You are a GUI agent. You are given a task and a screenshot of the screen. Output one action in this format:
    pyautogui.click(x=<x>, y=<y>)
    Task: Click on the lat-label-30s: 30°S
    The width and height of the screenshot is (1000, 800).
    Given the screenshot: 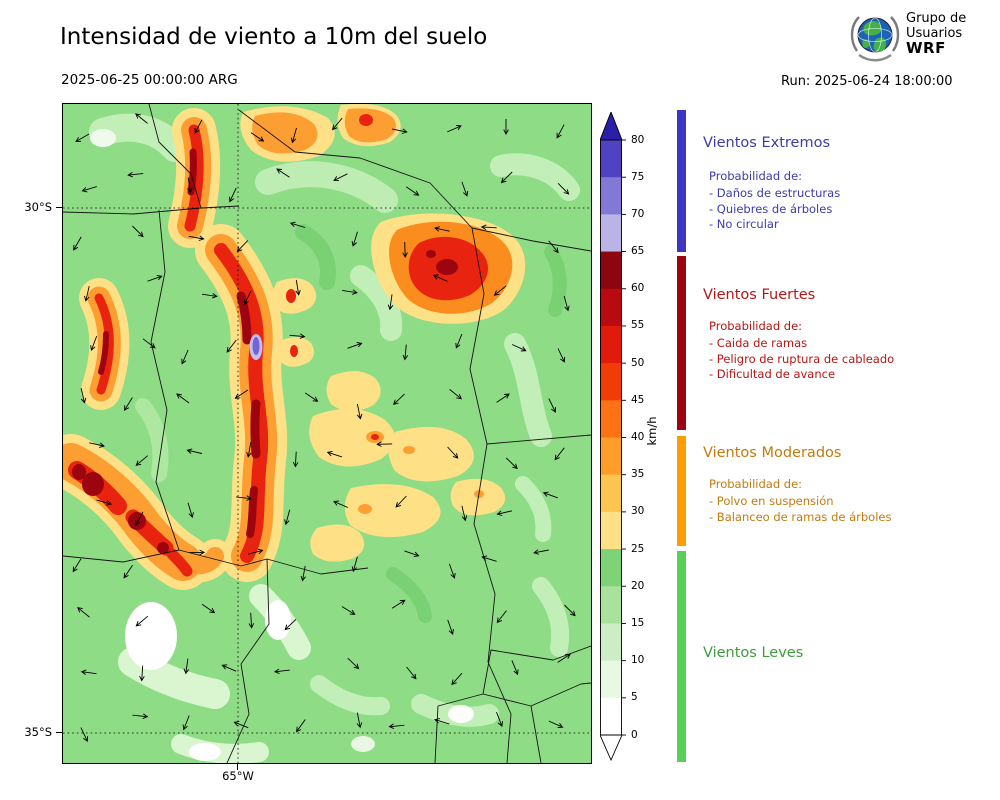 What is the action you would take?
    pyautogui.click(x=38, y=207)
    